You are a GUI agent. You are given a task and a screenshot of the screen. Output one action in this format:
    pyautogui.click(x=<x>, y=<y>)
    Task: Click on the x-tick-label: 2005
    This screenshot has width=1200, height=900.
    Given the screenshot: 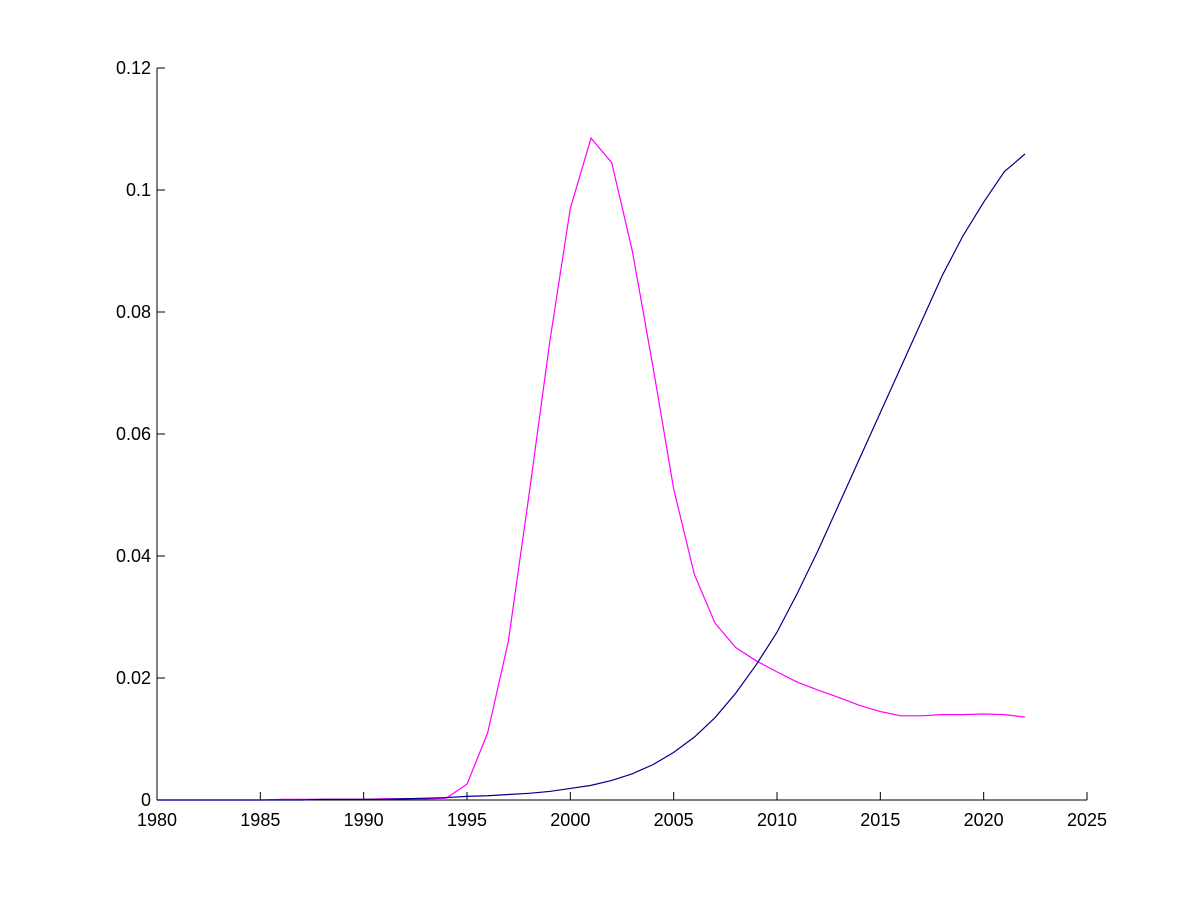 What is the action you would take?
    pyautogui.click(x=674, y=820)
    